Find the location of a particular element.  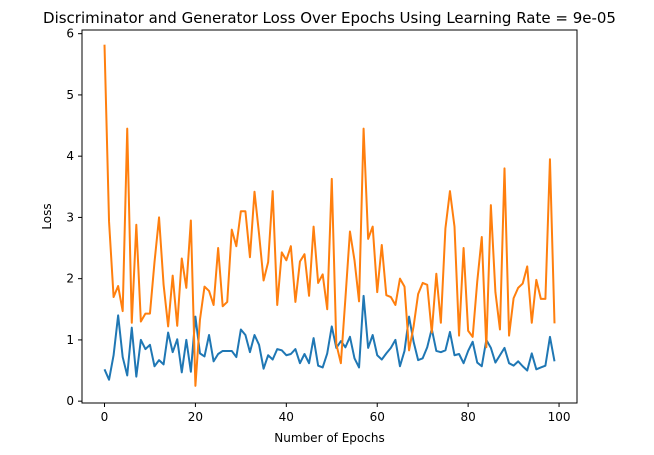

y-axis-ticks: 0 1 2 3 4 5 6 is located at coordinates (74, 217).